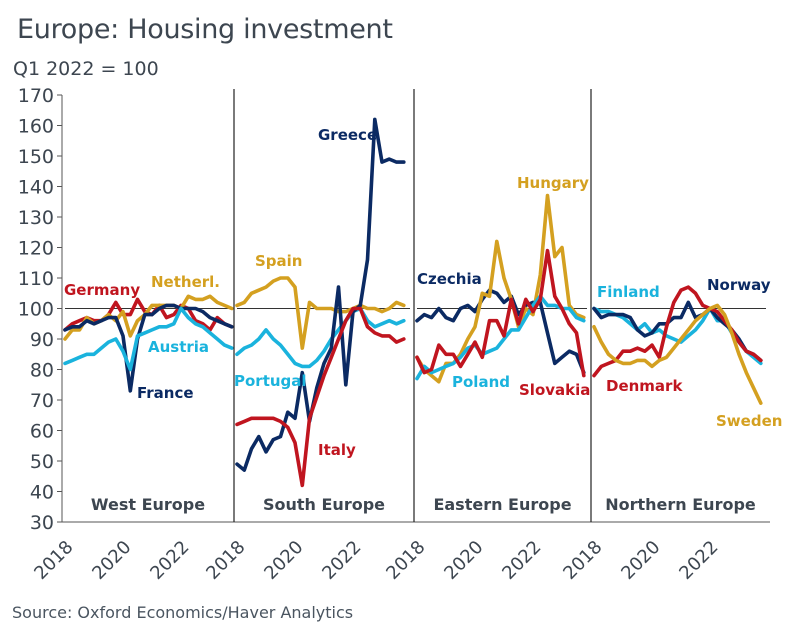  Describe the element at coordinates (86, 69) in the screenshot. I see `chart-subtitle: Q1 2022 = 100` at that location.